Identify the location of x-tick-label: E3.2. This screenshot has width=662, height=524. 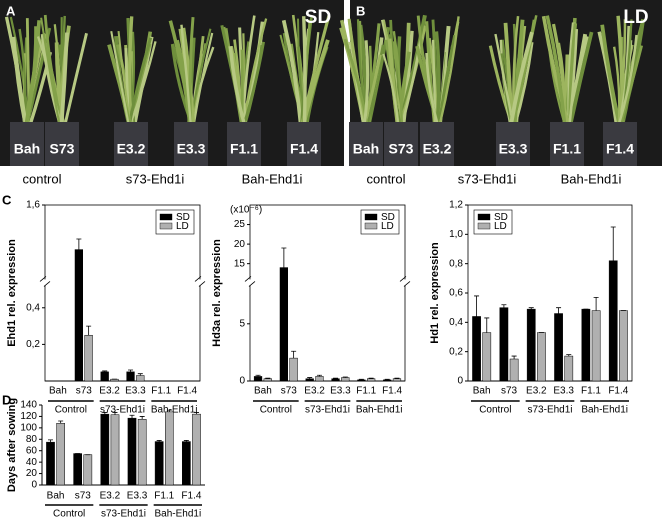
(109, 391).